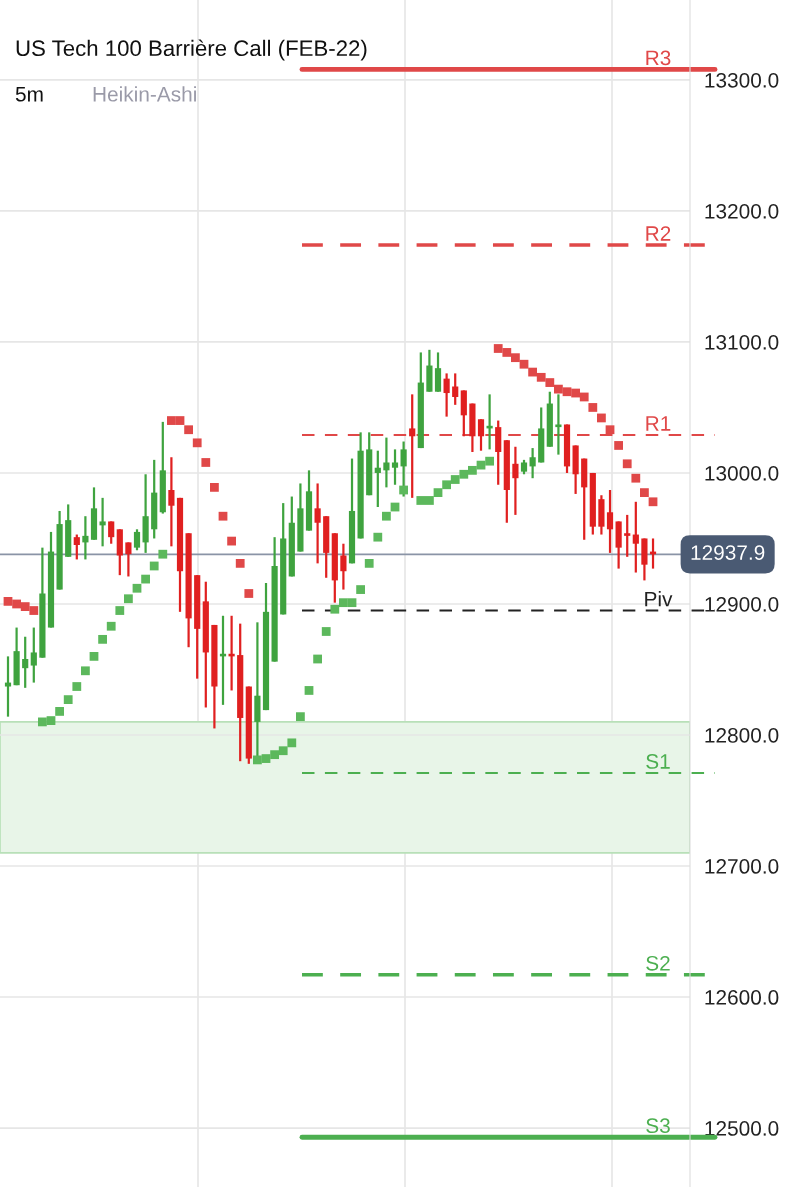 The image size is (808, 1187). Describe the element at coordinates (742, 997) in the screenshot. I see `y-tick-label: 12600.0` at that location.